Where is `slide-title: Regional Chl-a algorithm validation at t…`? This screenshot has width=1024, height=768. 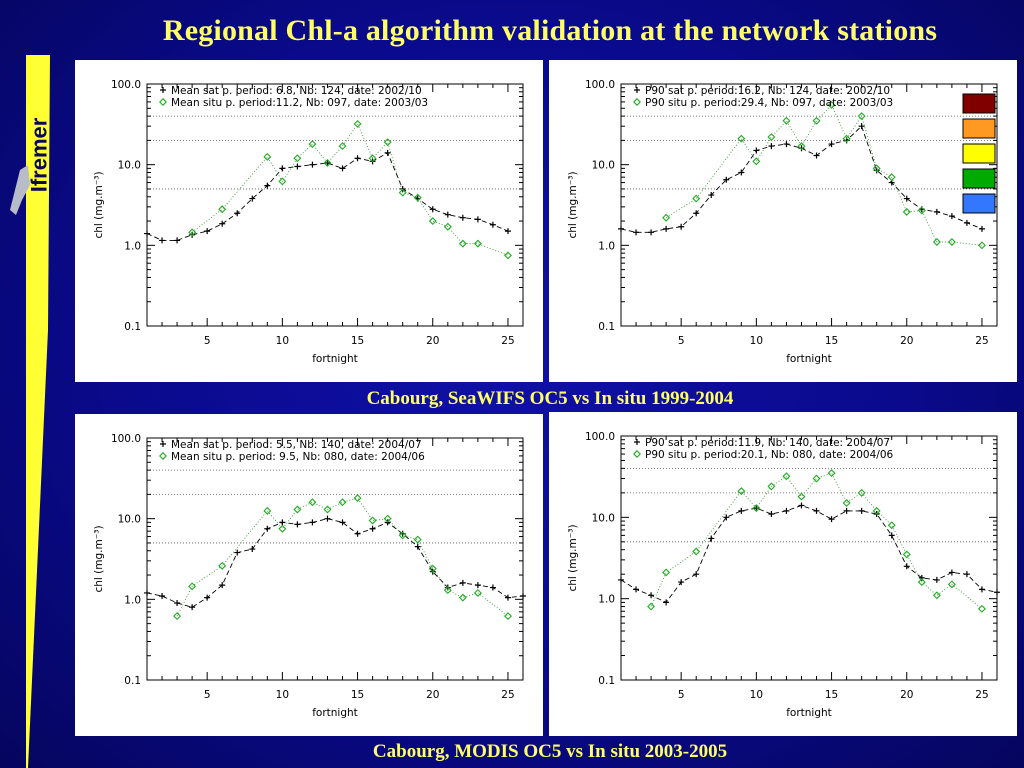
slide-title: Regional Chl-a algorithm validation at t… is located at coordinates (550, 30).